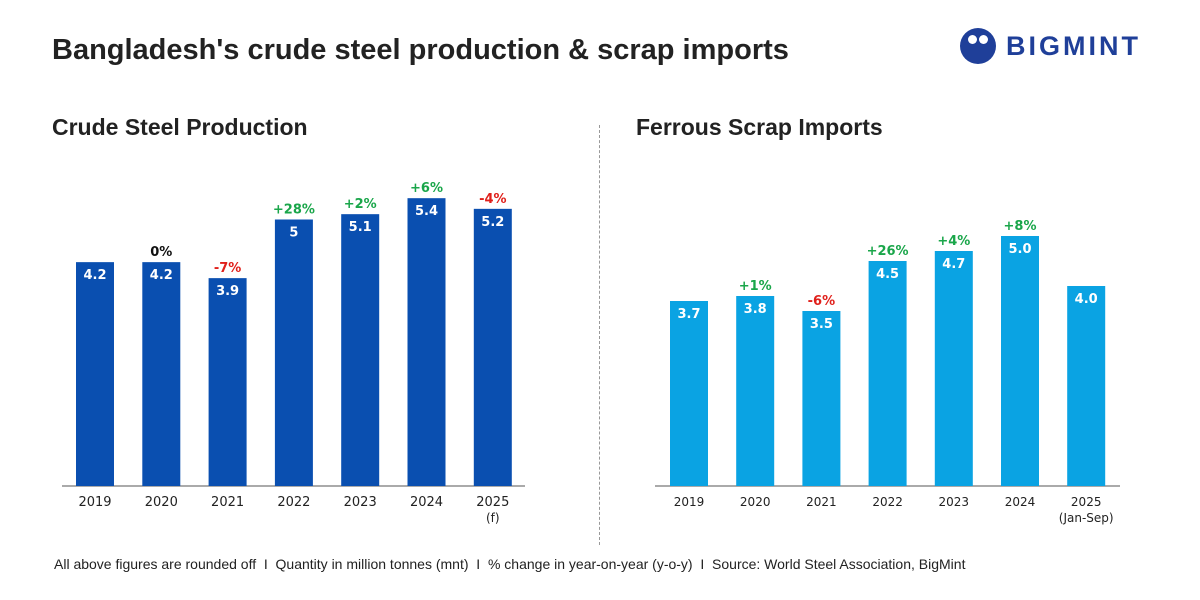 This screenshot has width=1200, height=600. What do you see at coordinates (1020, 226) in the screenshot?
I see `scrap-change-label: +8%` at bounding box center [1020, 226].